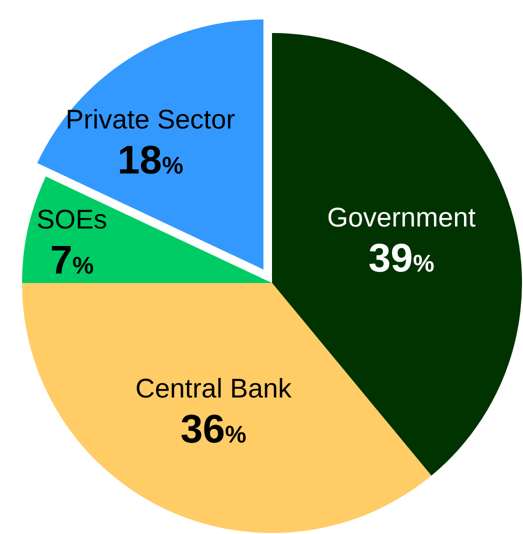 The image size is (523, 534). Describe the element at coordinates (151, 119) in the screenshot. I see `slice-label: Private Sector` at that location.